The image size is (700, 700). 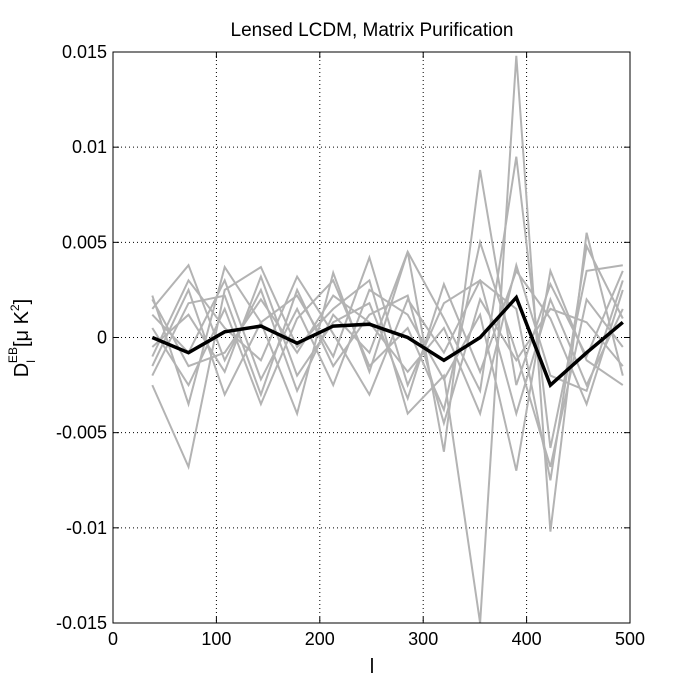 I want to click on x-axis-label: l, so click(x=372, y=667).